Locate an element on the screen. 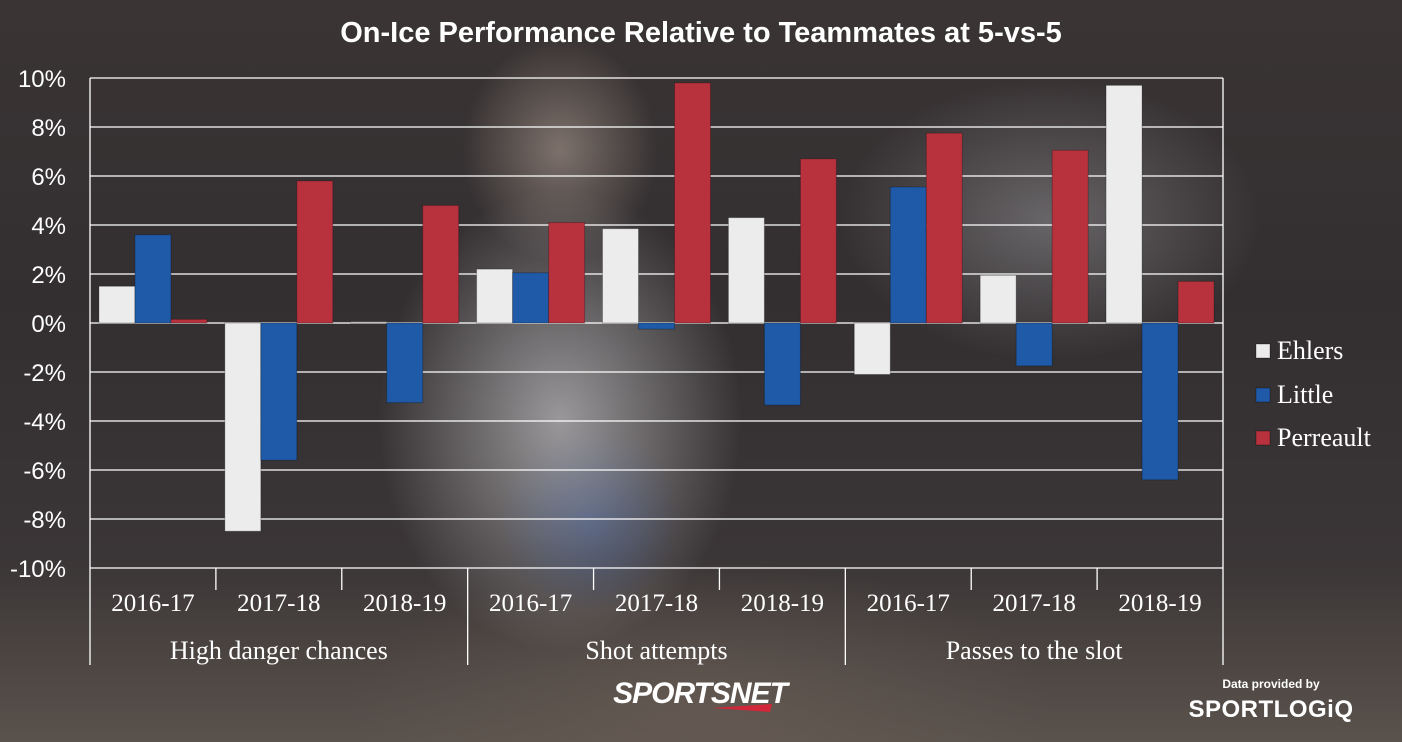 The height and width of the screenshot is (742, 1402). y-tick-label: 6% is located at coordinates (48, 177).